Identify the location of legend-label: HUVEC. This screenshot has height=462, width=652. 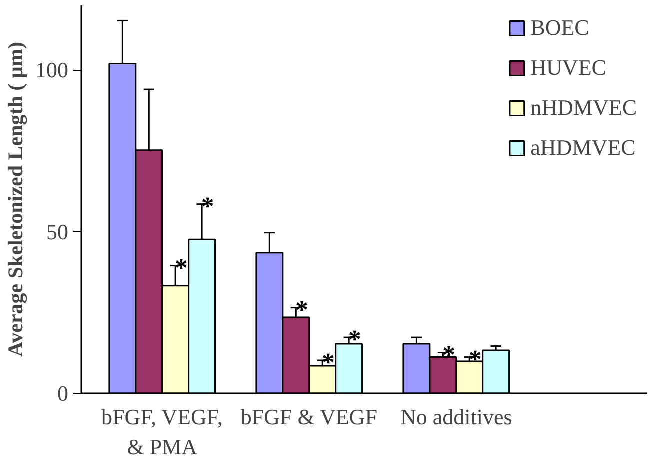
(568, 68).